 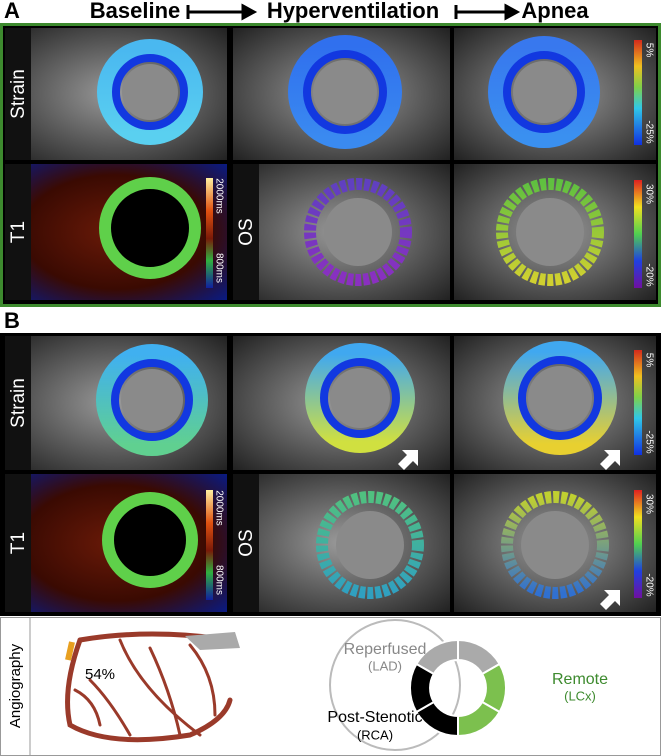 I want to click on region-artery: (RCA), so click(x=375, y=734).